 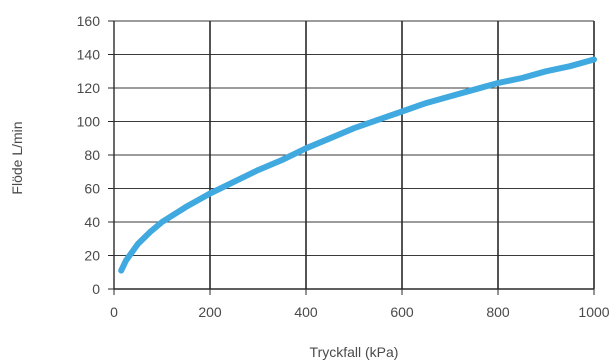 What do you see at coordinates (89, 122) in the screenshot?
I see `y-tick-label-100: 100` at bounding box center [89, 122].